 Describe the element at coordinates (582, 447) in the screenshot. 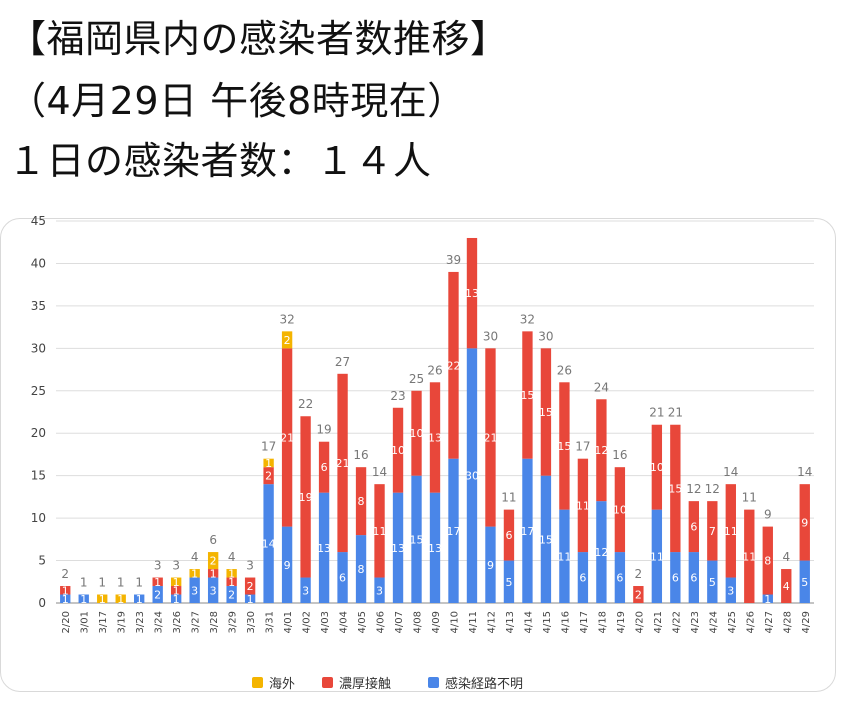

I see `bar-total-label: 17` at that location.